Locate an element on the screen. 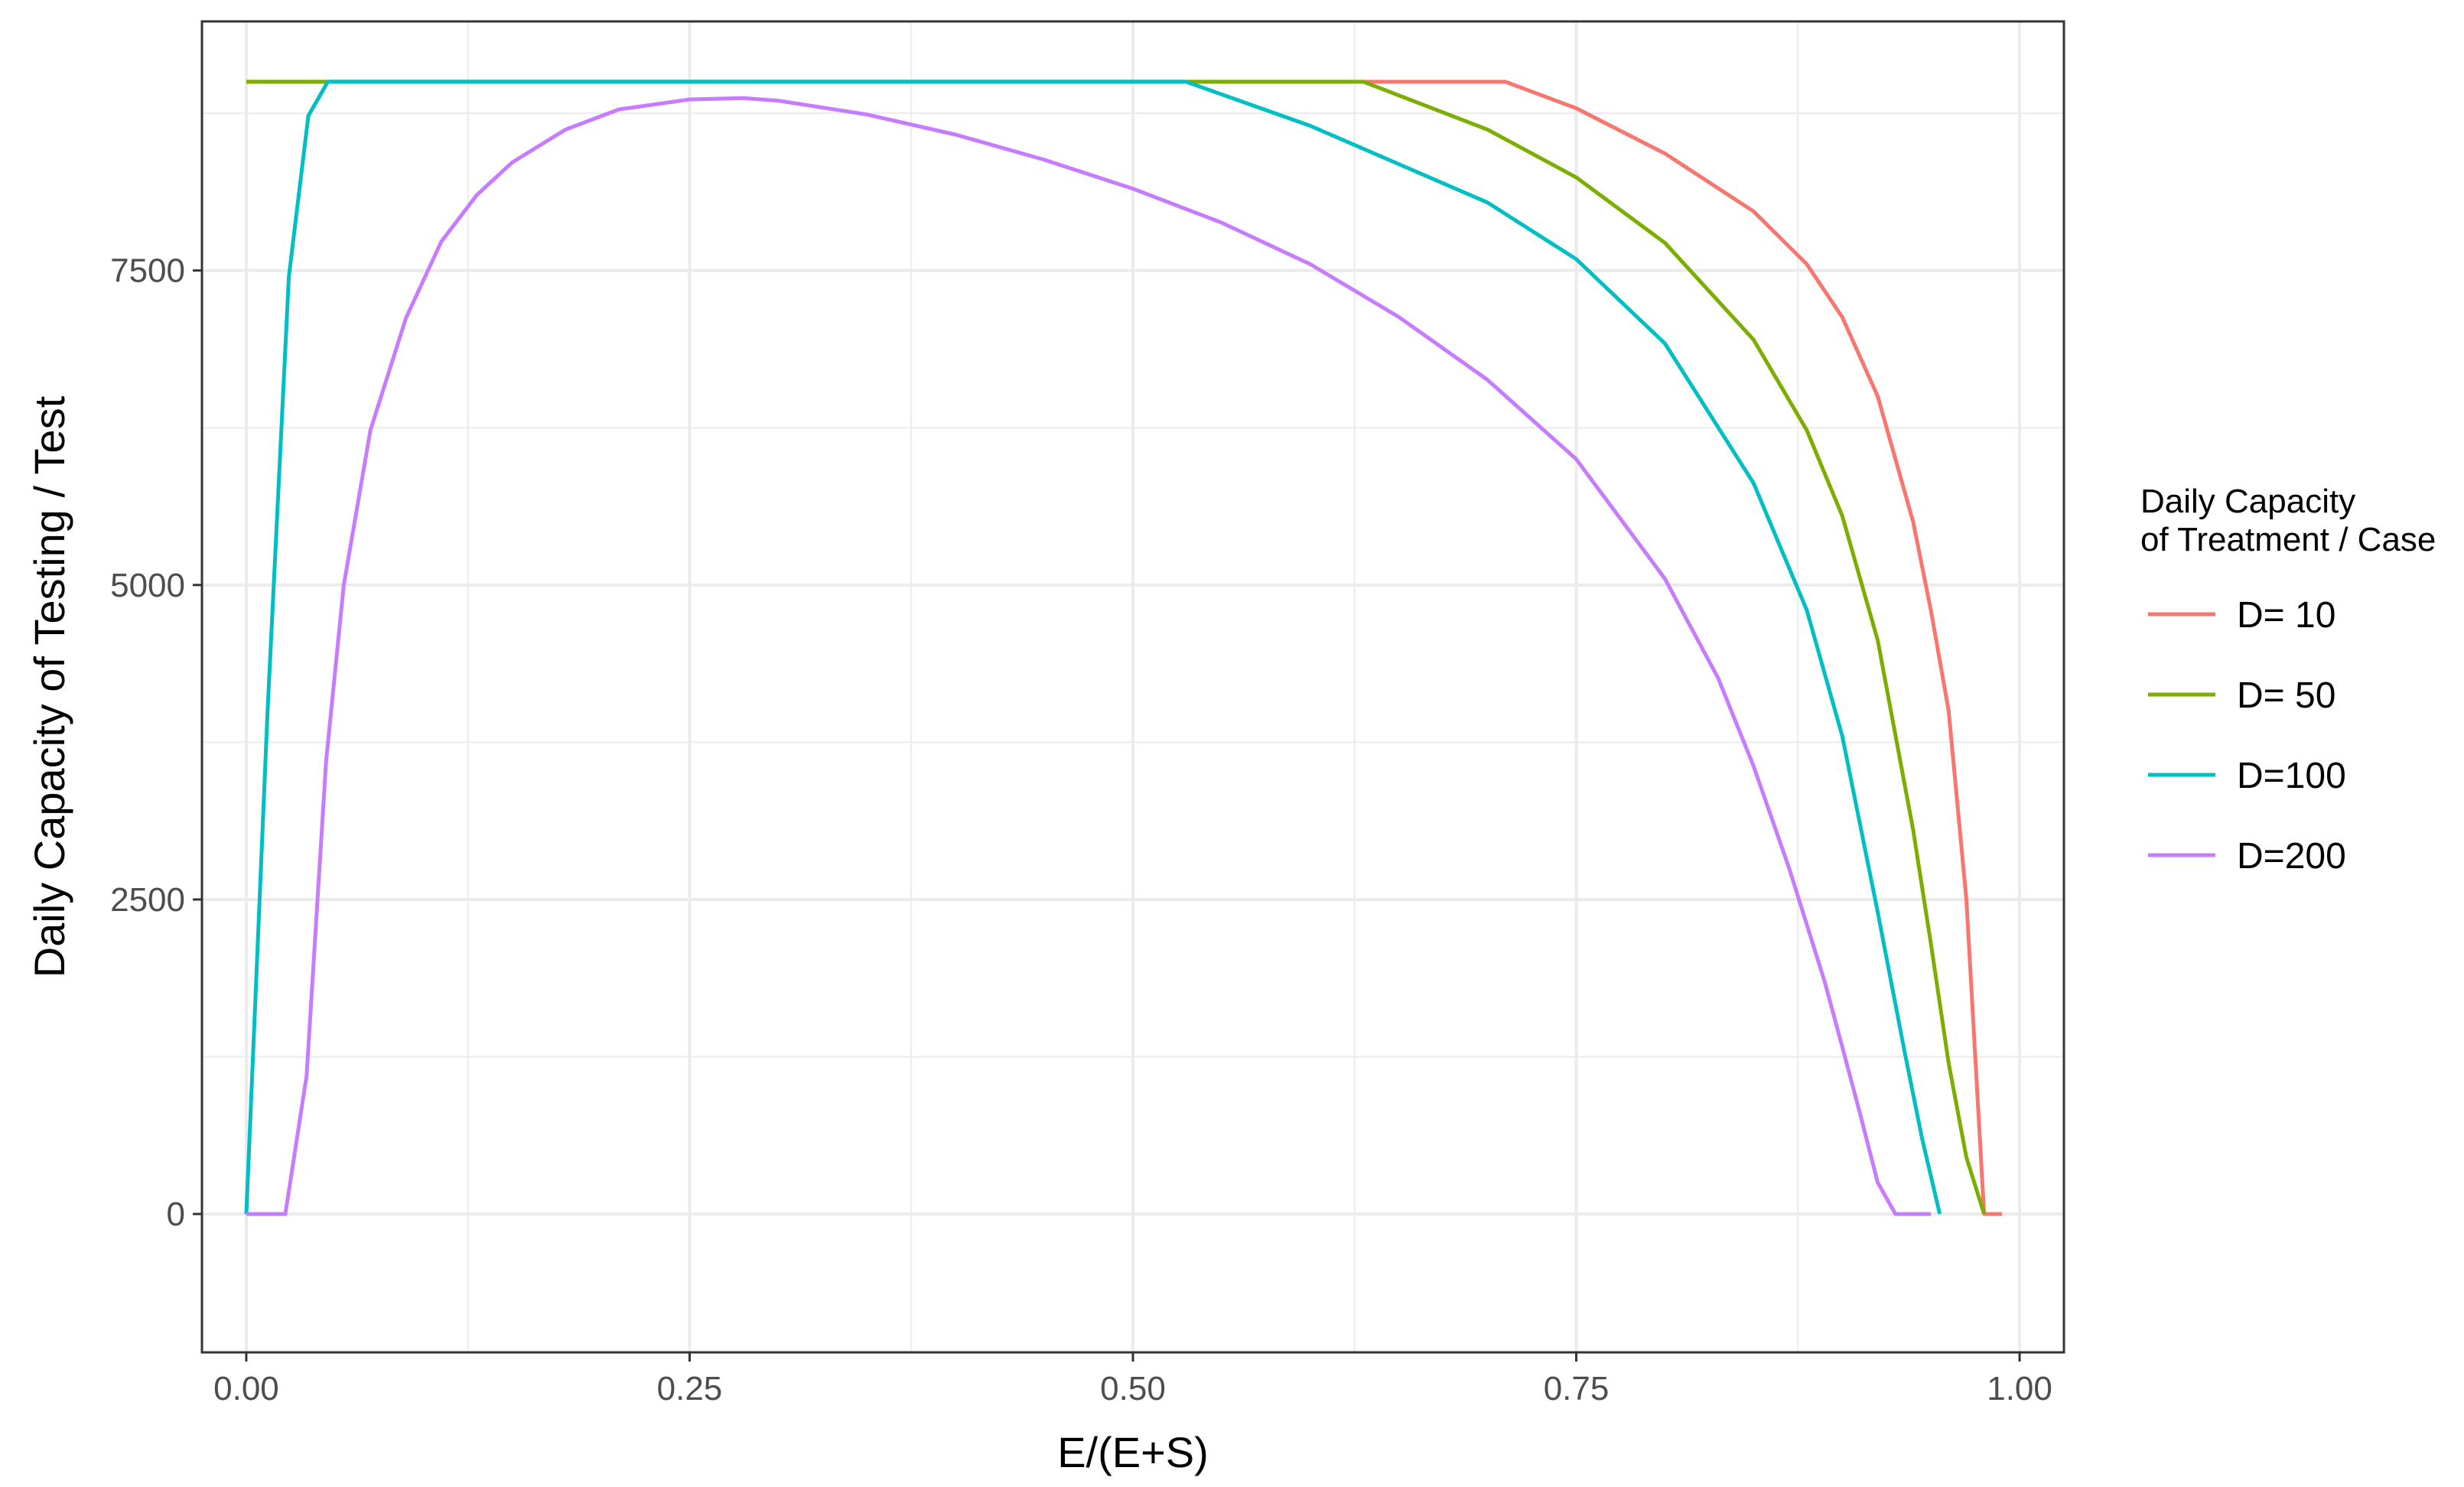 The height and width of the screenshot is (1487, 2464). x-tick-label: 1.00 is located at coordinates (2020, 1389).